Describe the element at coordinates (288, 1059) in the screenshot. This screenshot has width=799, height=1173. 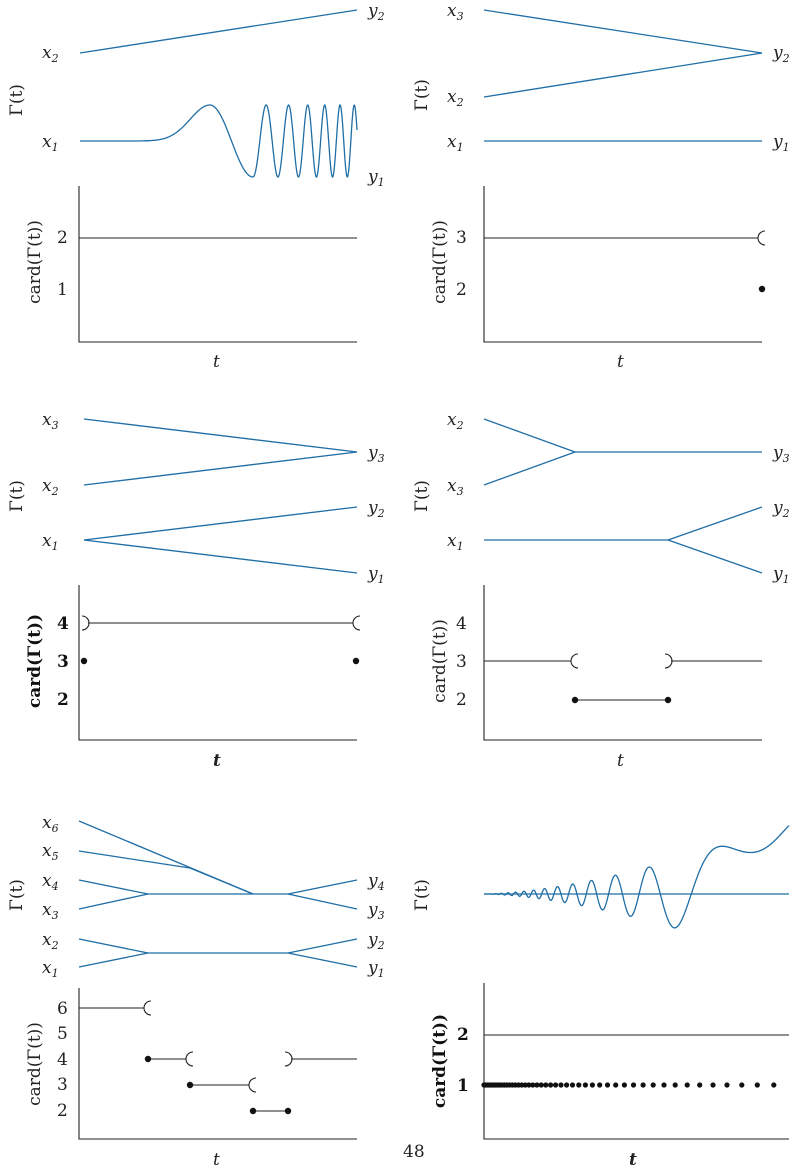
I see `open-endpoint-4-right` at that location.